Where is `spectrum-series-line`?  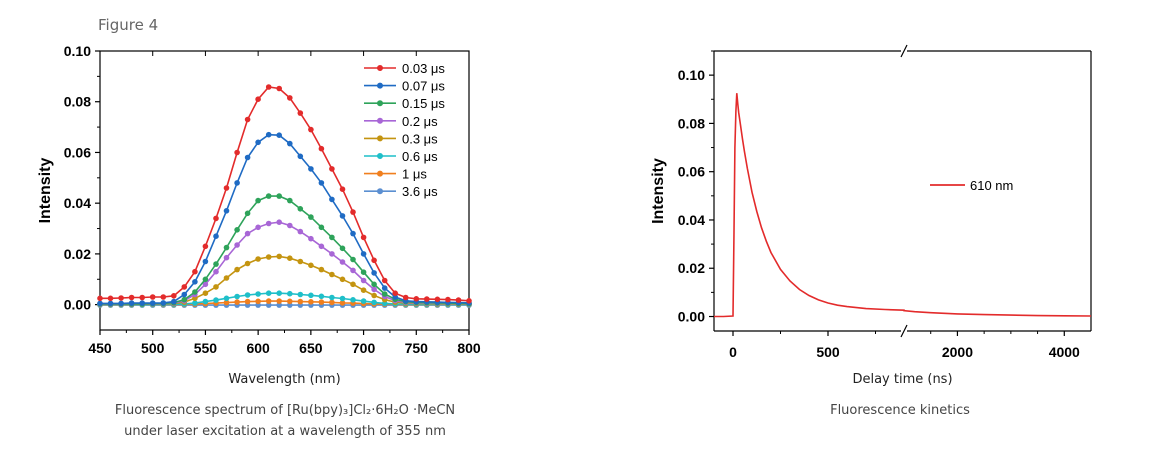 spectrum-series-line is located at coordinates (285, 250).